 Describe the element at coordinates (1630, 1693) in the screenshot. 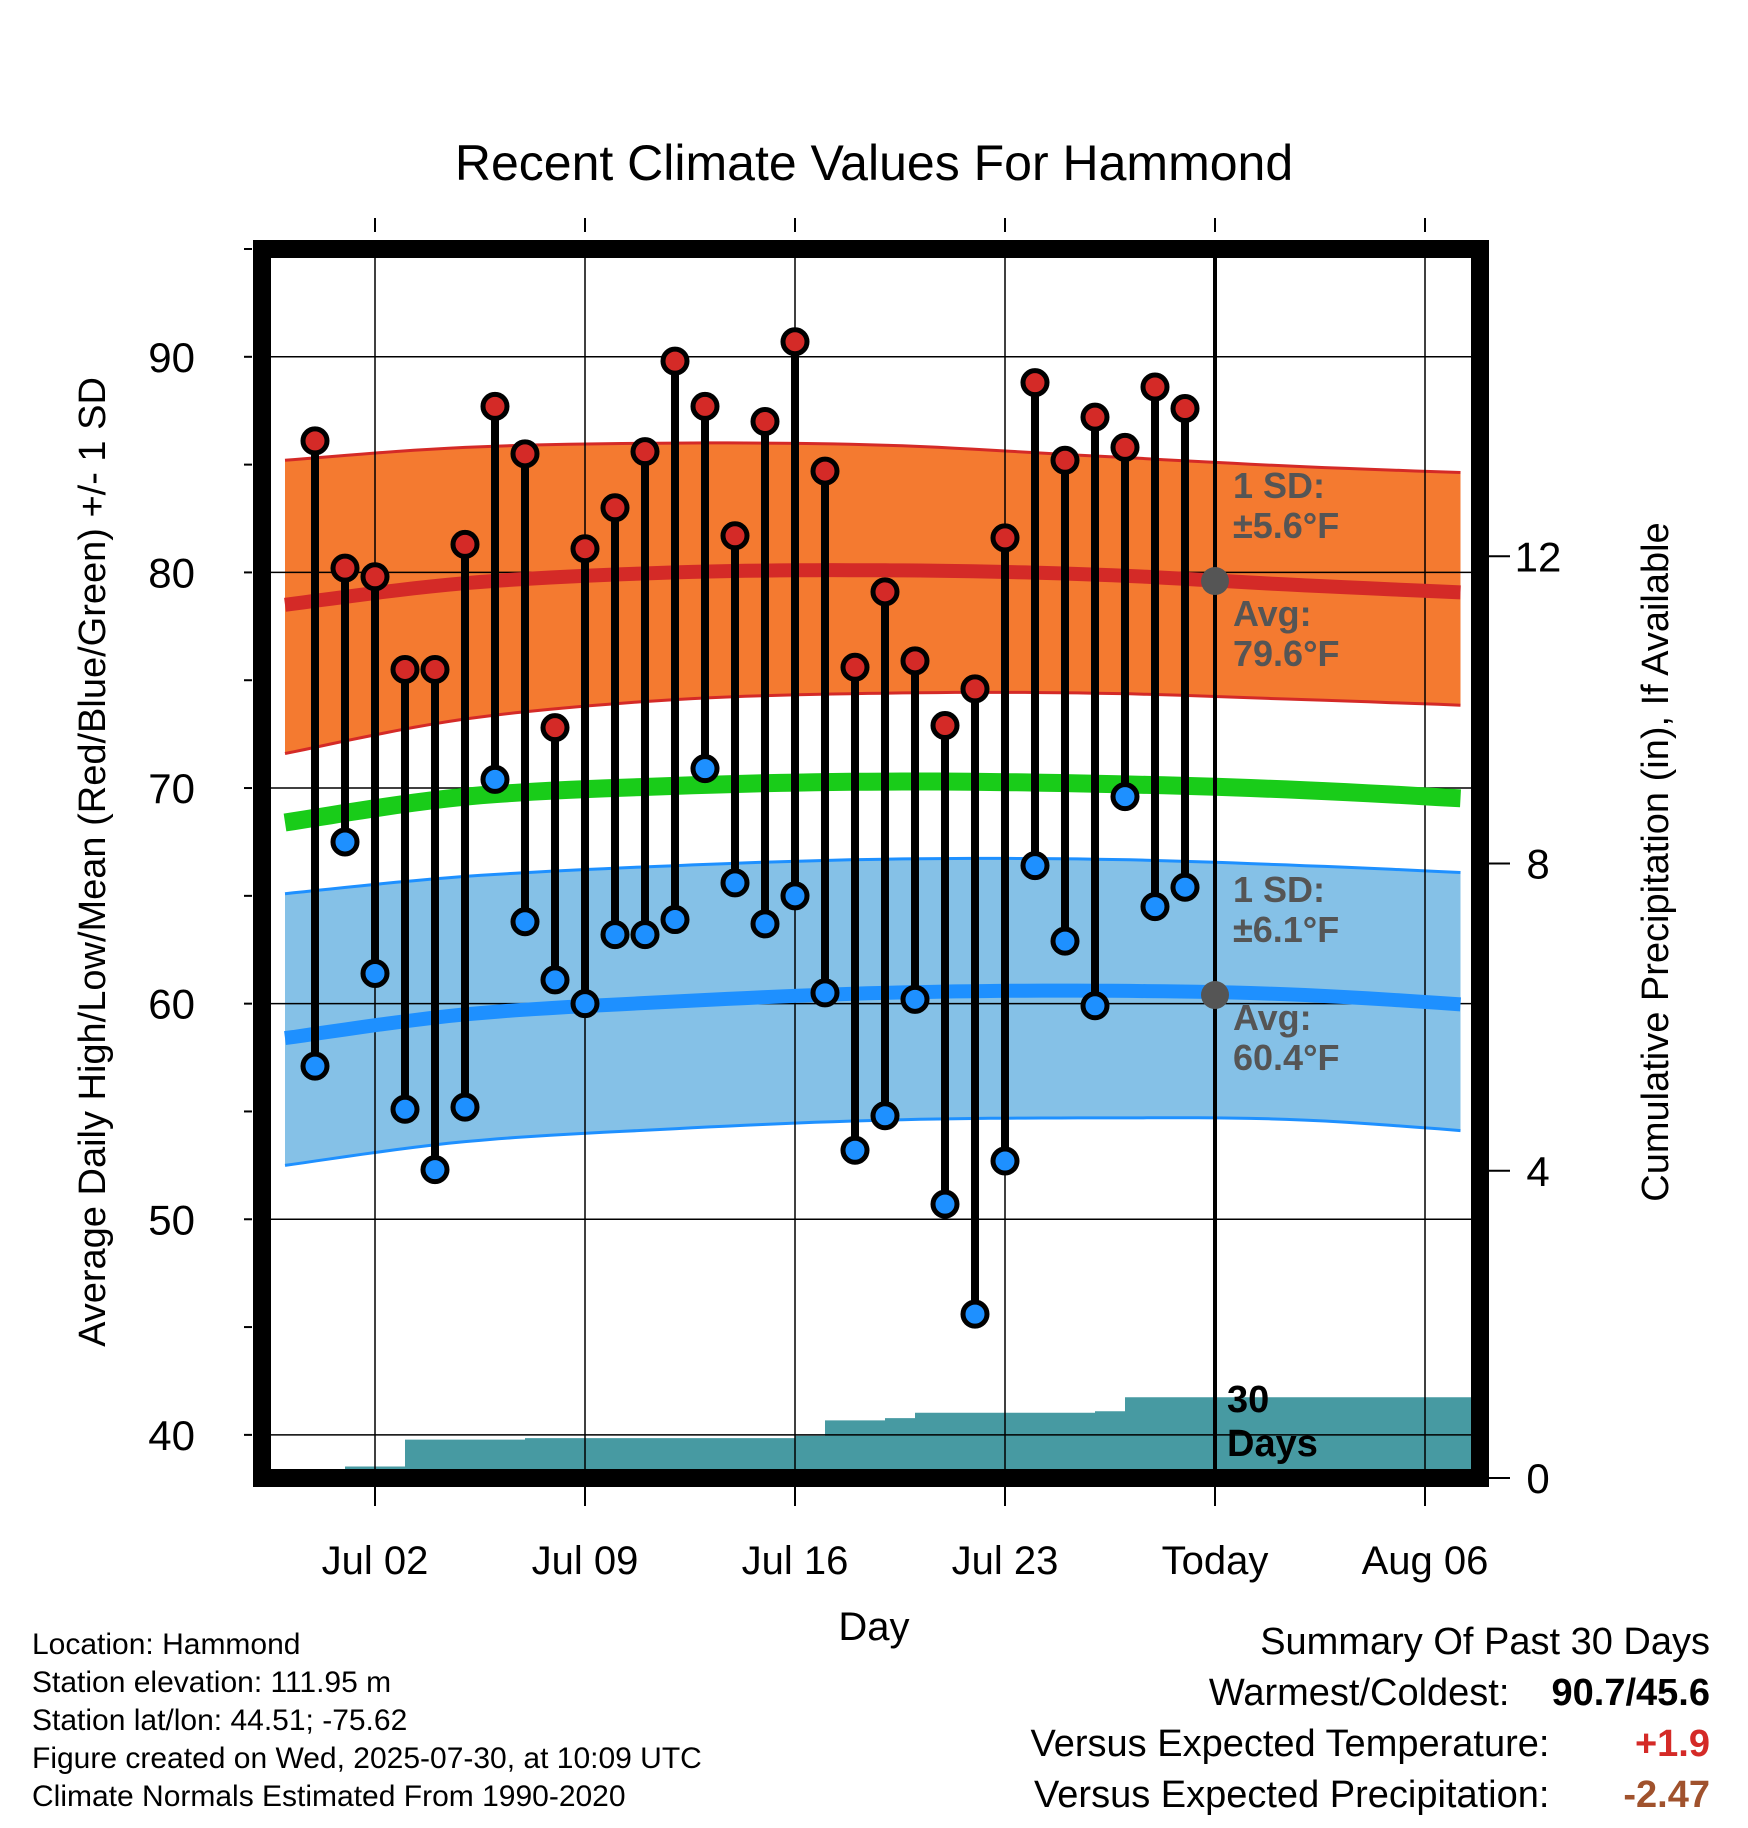

I see `warm-cold-value: 90.7/45.6` at that location.